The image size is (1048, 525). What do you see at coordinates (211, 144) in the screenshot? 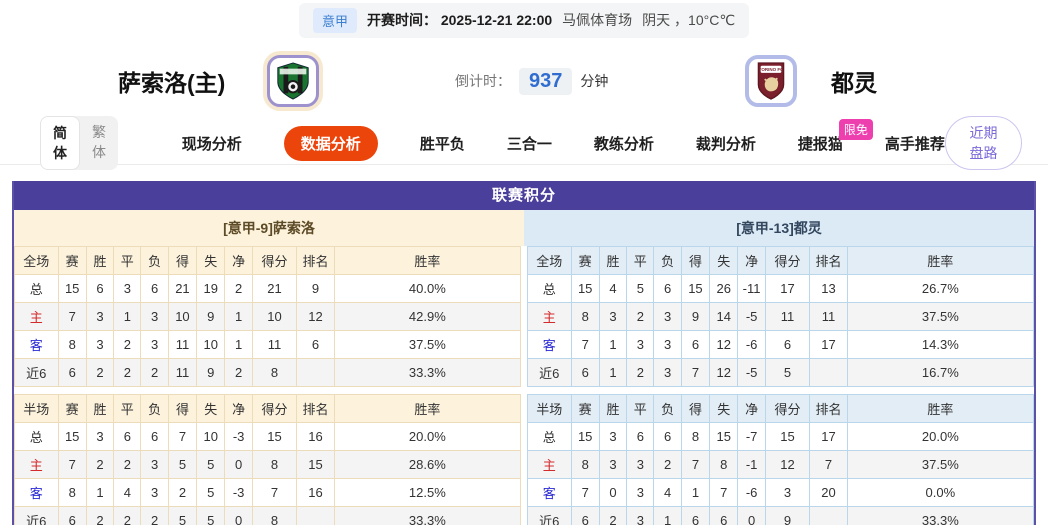
I see `tab-现场分析: 现场分析` at bounding box center [211, 144].